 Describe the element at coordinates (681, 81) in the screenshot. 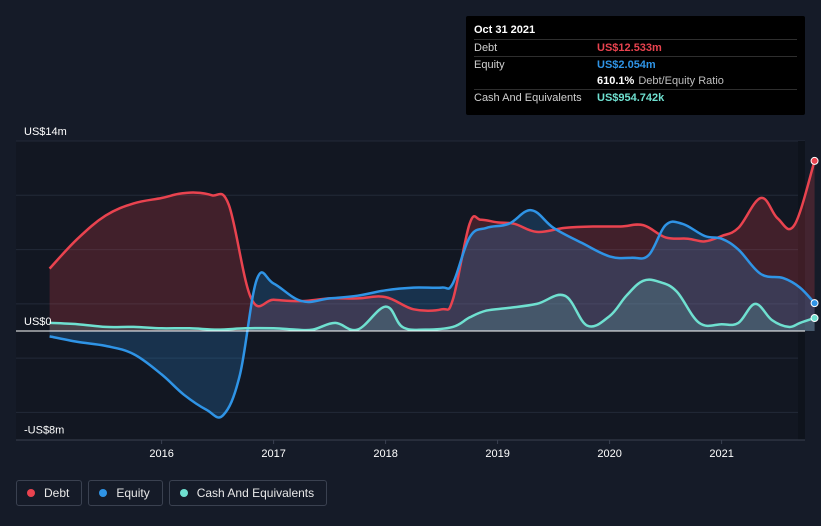

I see `tooltip-ratio-label: Debt/Equity Ratio` at that location.